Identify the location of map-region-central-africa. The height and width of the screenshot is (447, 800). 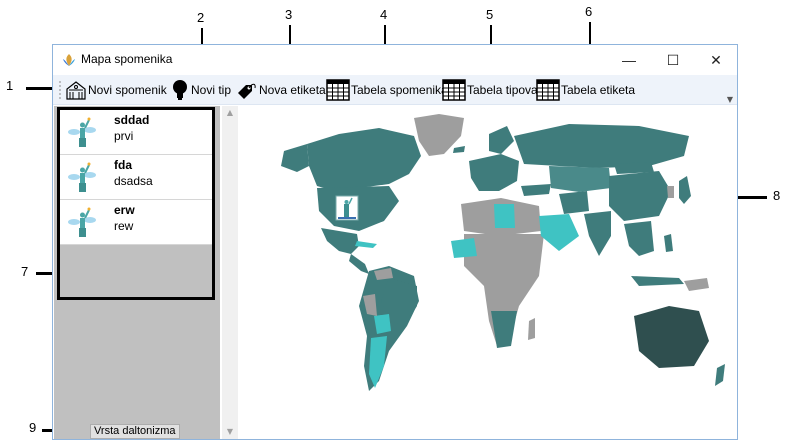
(504, 290).